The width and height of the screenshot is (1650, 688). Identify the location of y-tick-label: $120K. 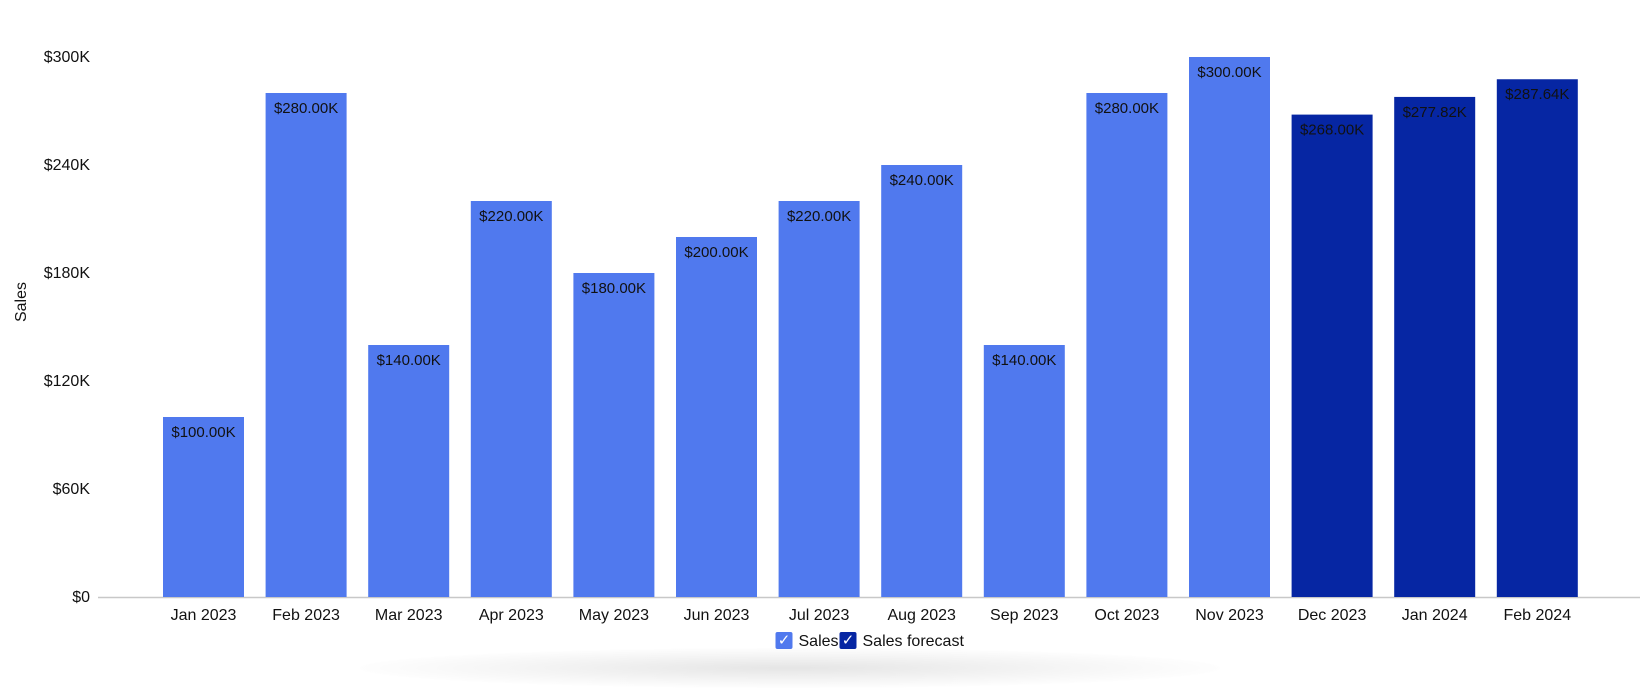
(67, 381).